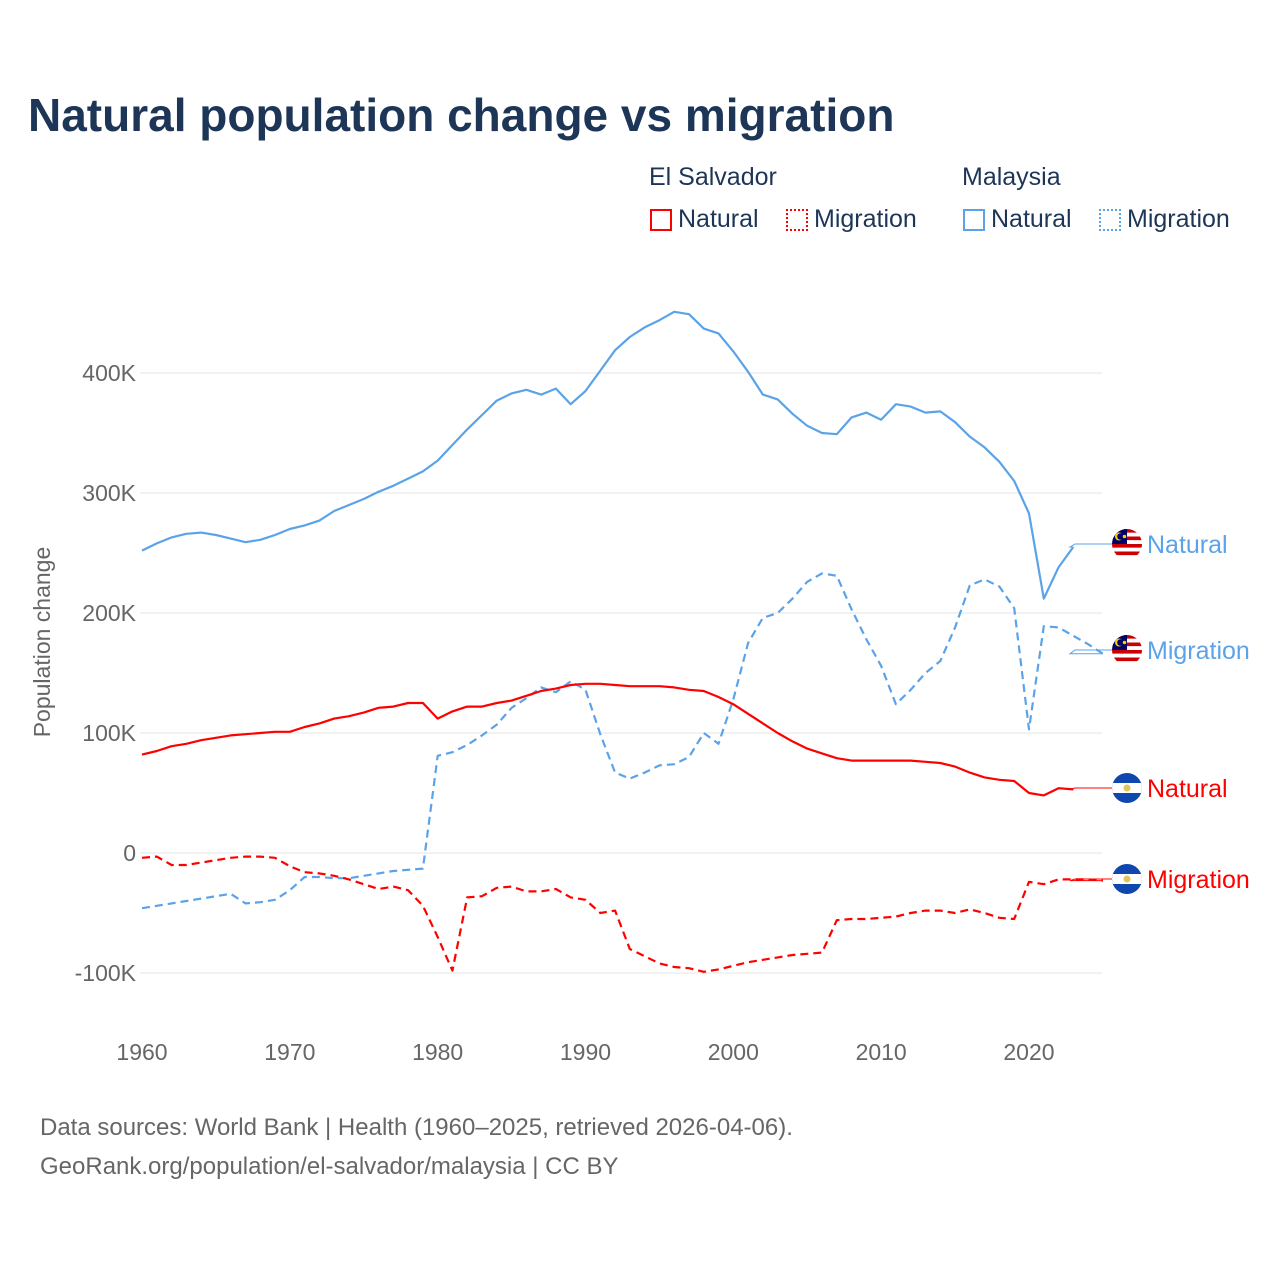 Image resolution: width=1280 pixels, height=1280 pixels. Describe the element at coordinates (109, 733) in the screenshot. I see `y-tick-label: 100K` at that location.